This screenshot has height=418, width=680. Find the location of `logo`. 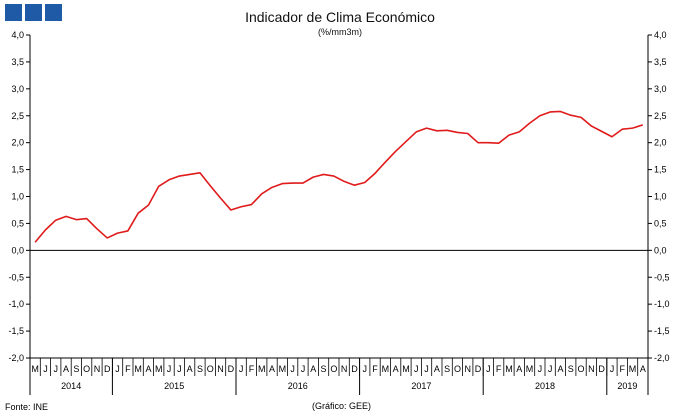

logo is located at coordinates (34, 12).